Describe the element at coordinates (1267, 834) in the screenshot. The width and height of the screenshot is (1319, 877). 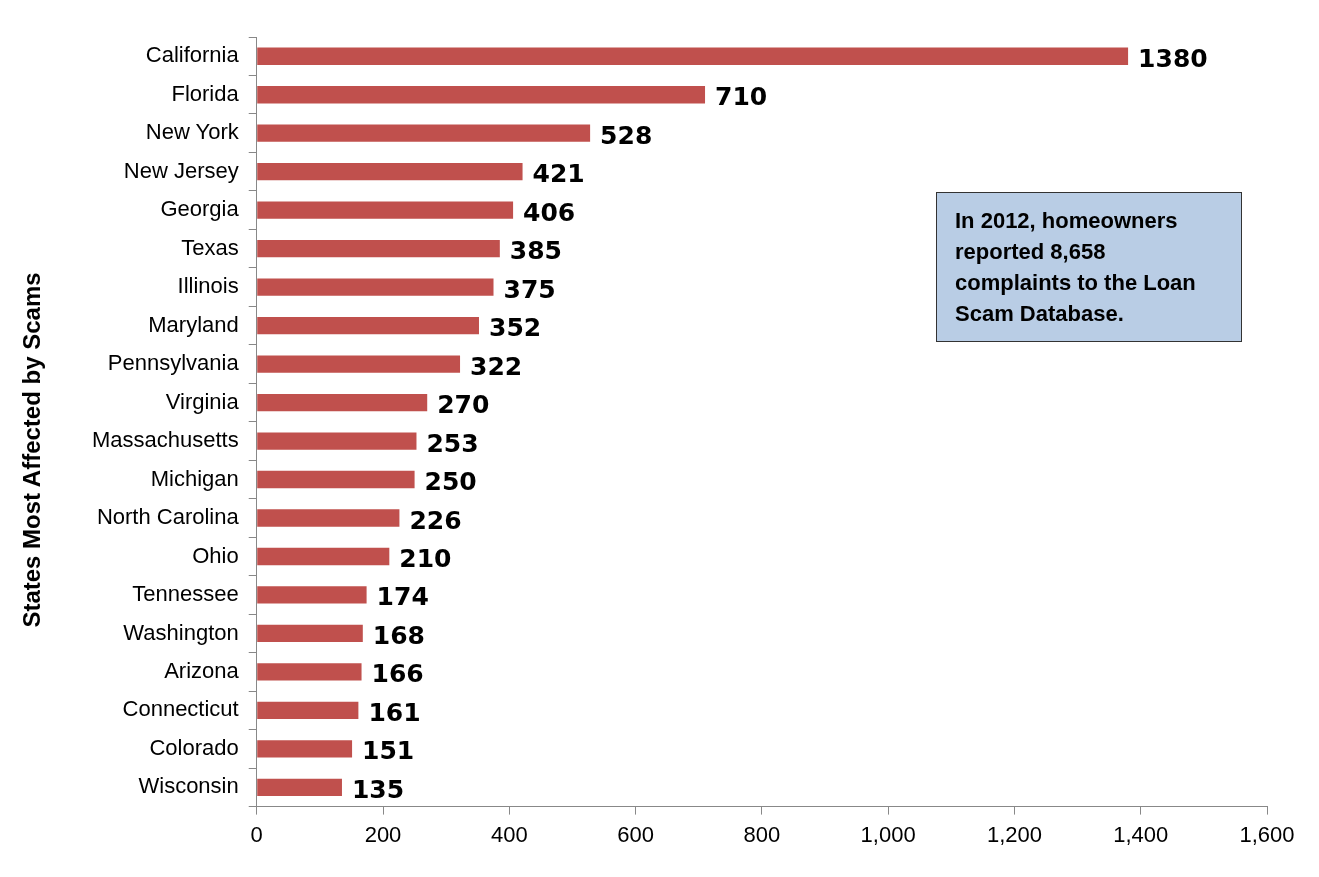
I see `x-tick-label: 1,600` at that location.